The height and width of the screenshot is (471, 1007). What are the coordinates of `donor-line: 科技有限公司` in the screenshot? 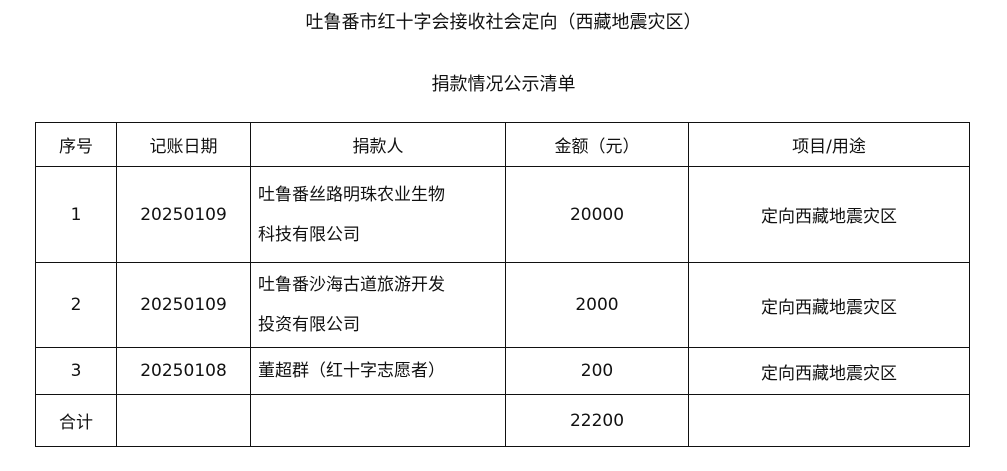 It's located at (309, 234).